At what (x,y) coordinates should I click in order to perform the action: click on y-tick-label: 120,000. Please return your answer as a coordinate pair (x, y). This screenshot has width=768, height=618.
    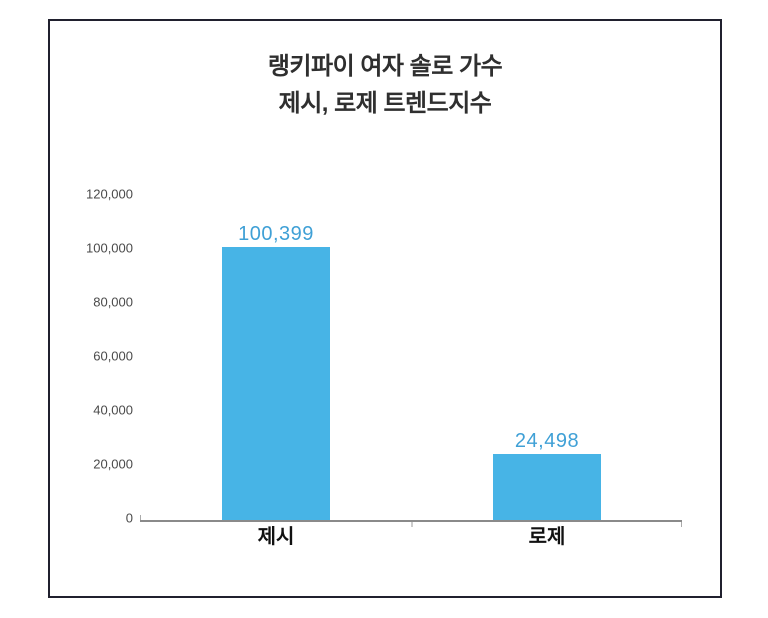
    Looking at the image, I should click on (109, 193).